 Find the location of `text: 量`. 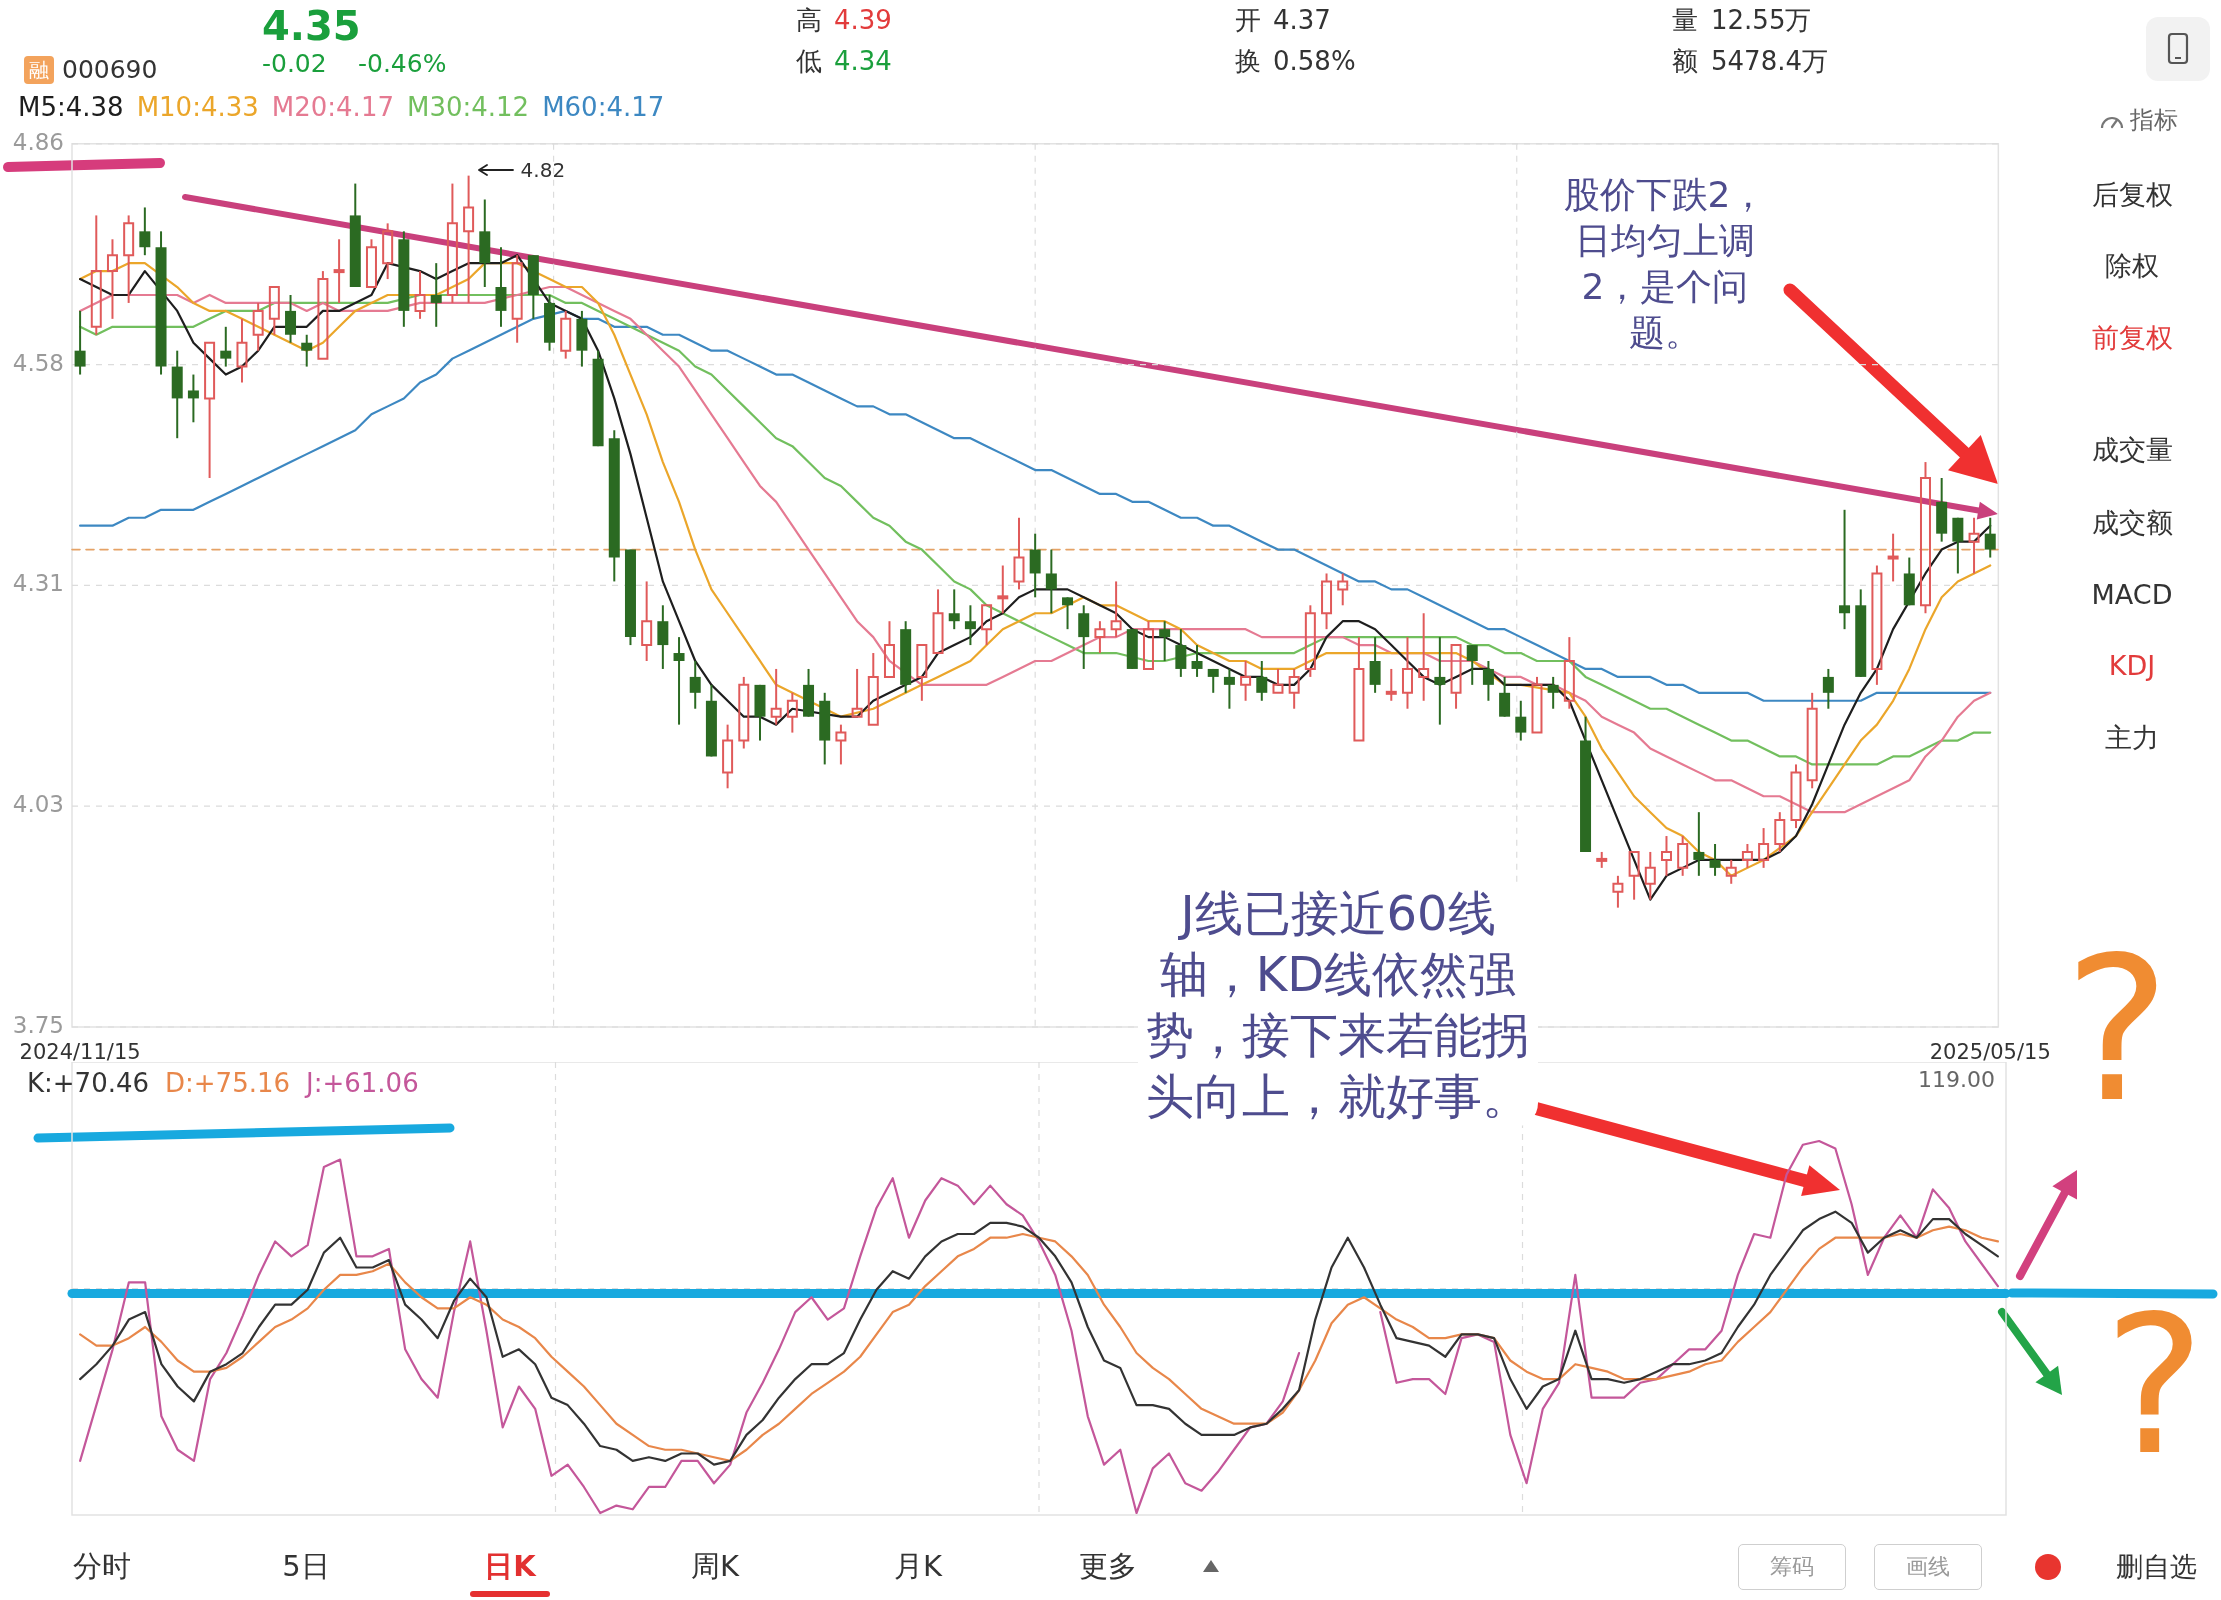

text: 量 is located at coordinates (1685, 20).